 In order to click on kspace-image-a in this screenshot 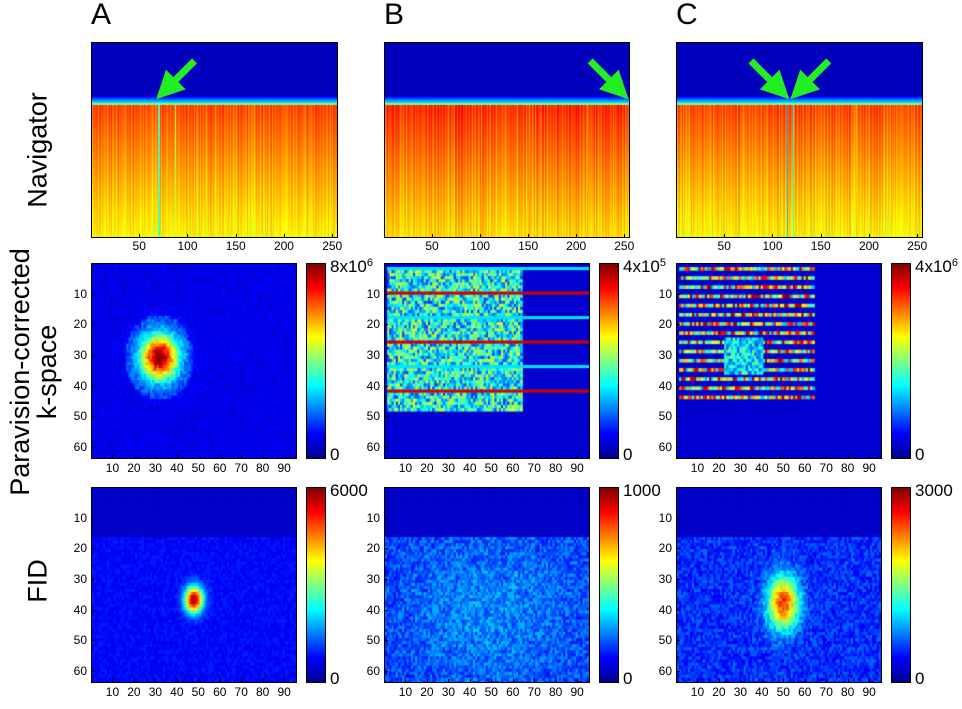, I will do `click(194, 361)`.